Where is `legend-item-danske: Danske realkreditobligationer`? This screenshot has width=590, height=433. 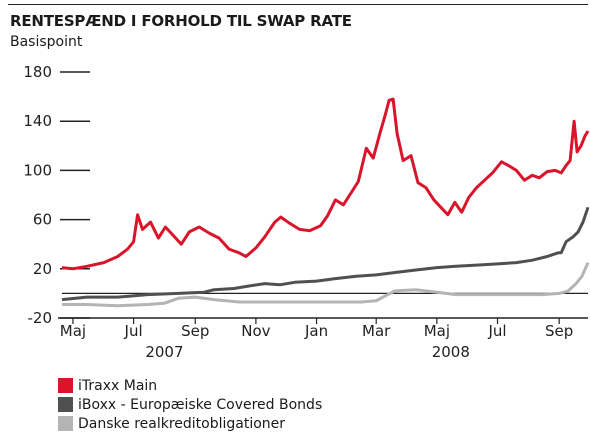
legend-item-danske: Danske realkreditobligationer is located at coordinates (190, 423).